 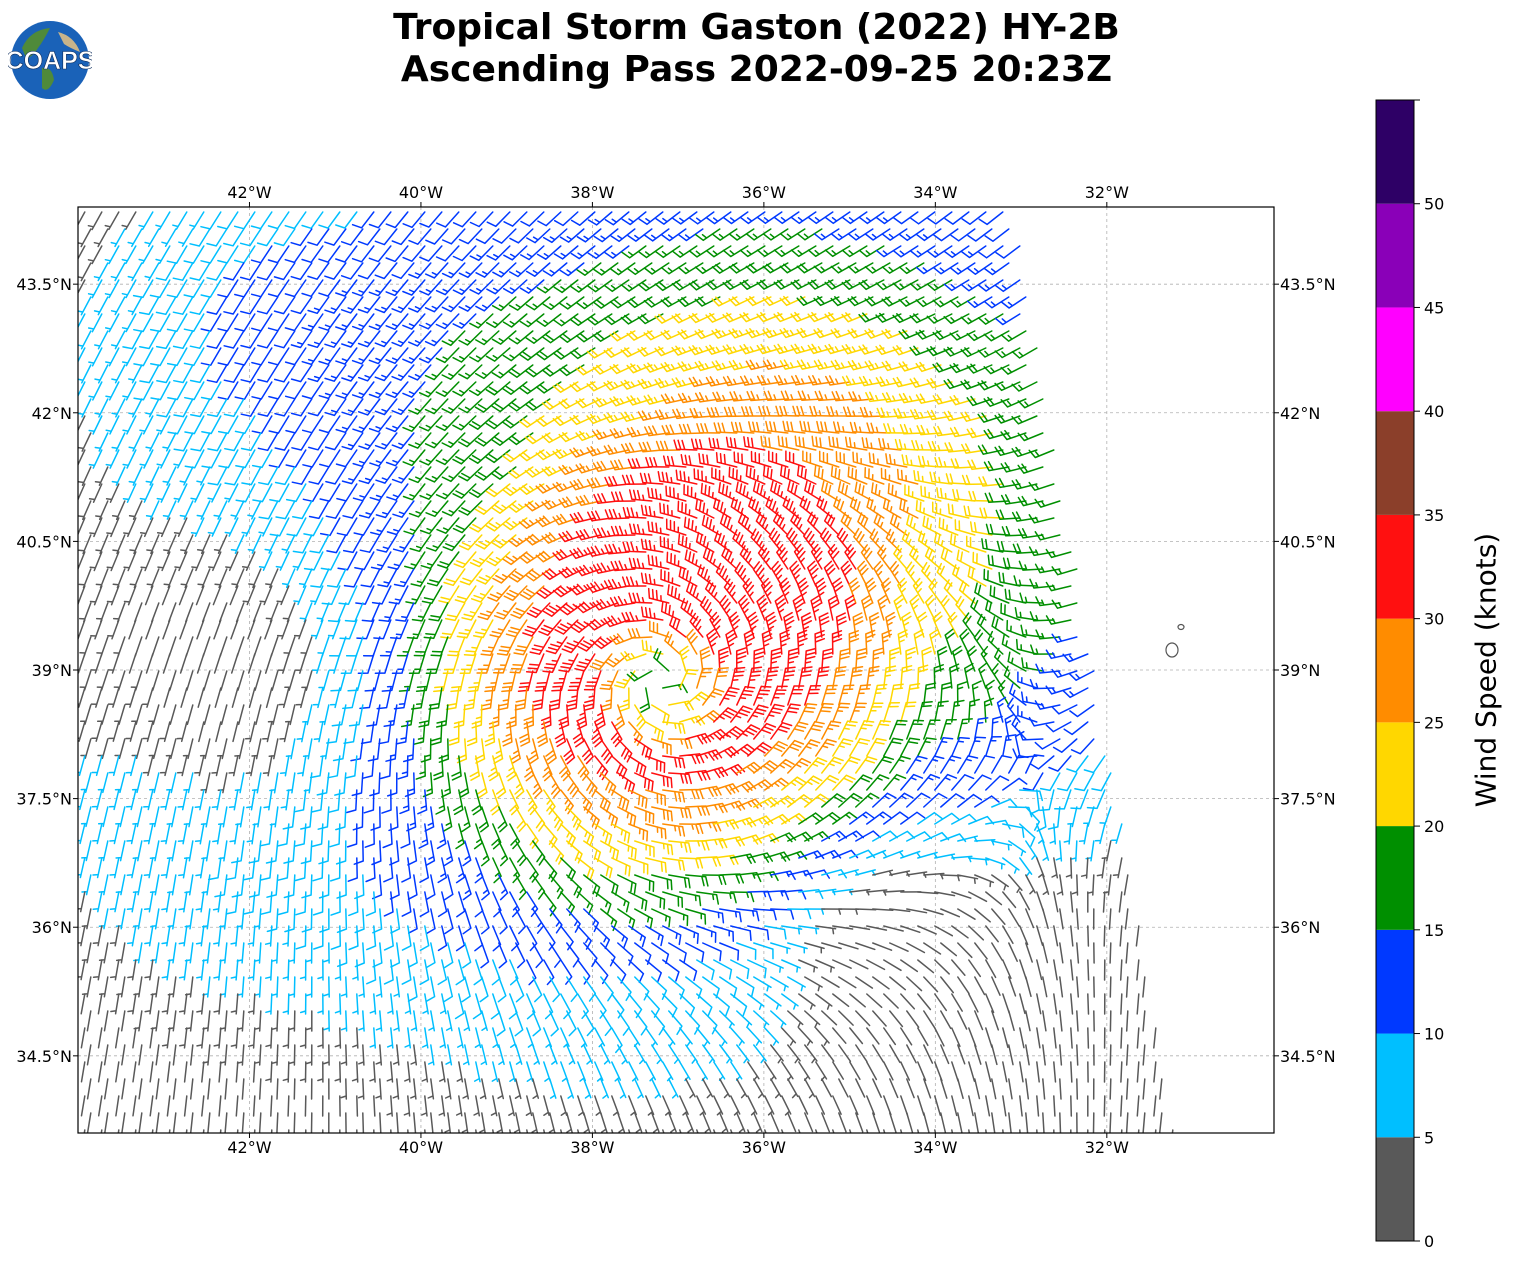 I want to click on colorbar-tick-label: 45, so click(x=1434, y=307).